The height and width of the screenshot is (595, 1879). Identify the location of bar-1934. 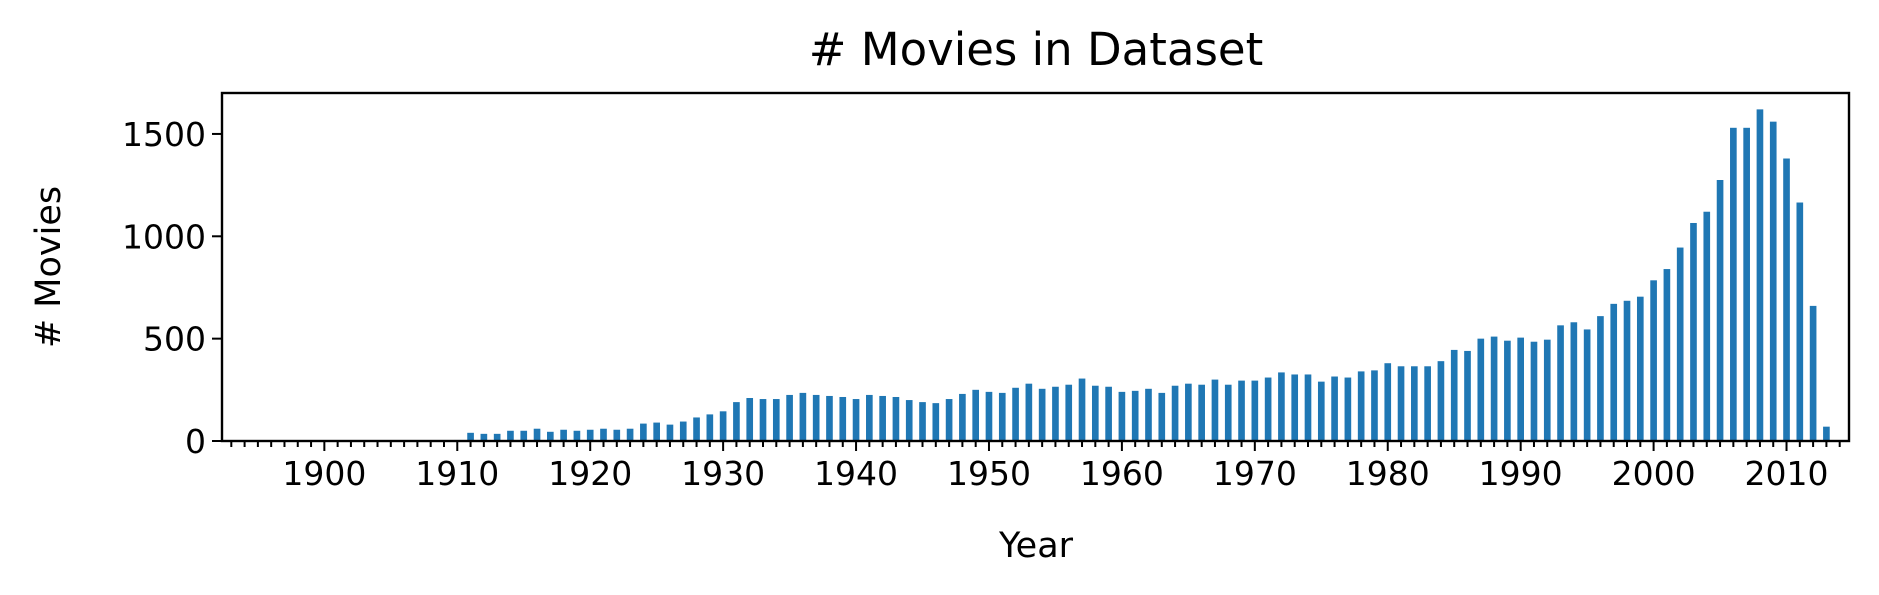
(776, 420).